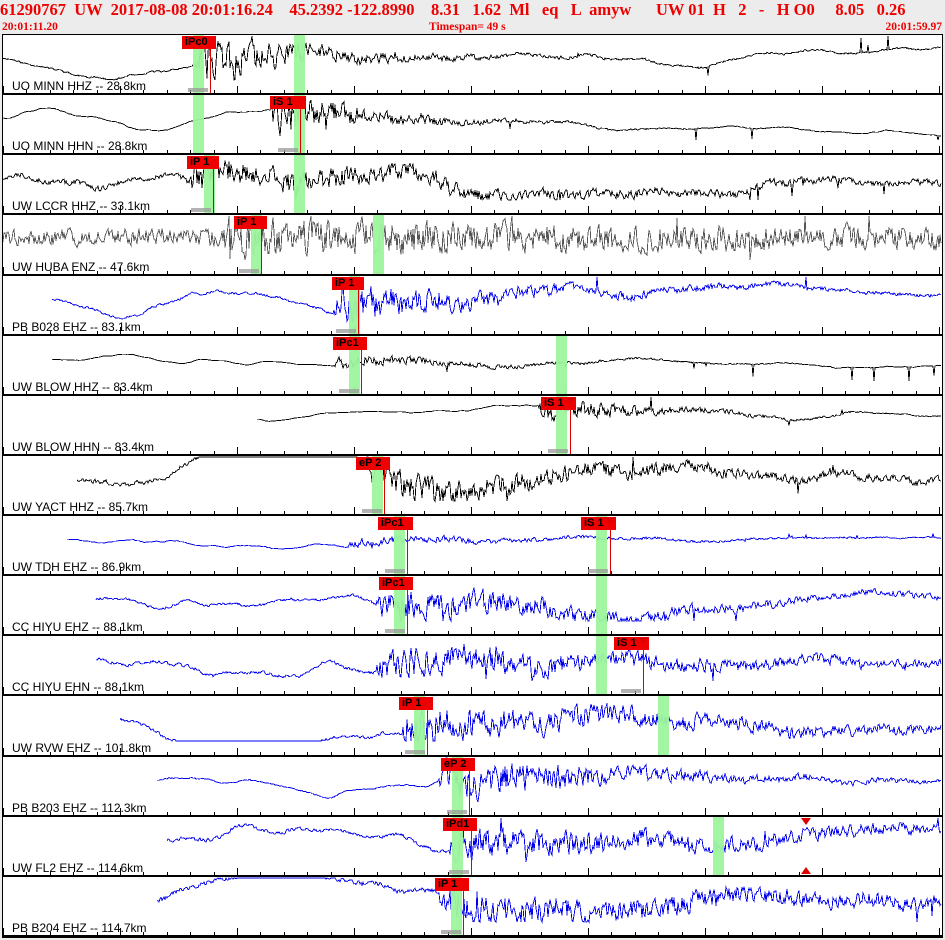  What do you see at coordinates (78, 867) in the screenshot?
I see `channel-label: UW FL2 EHZ -- 114.6km` at bounding box center [78, 867].